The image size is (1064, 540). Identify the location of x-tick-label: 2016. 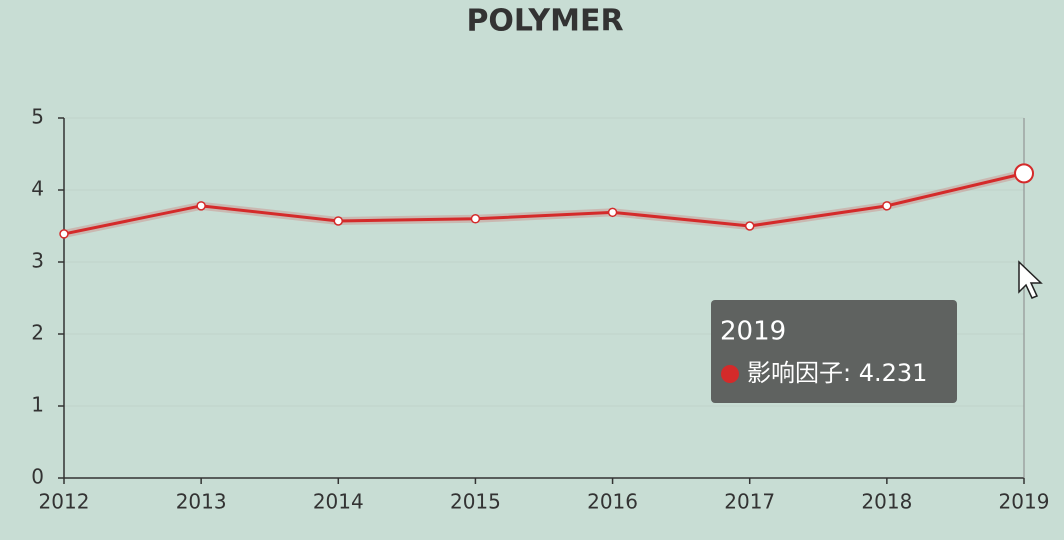
(612, 502).